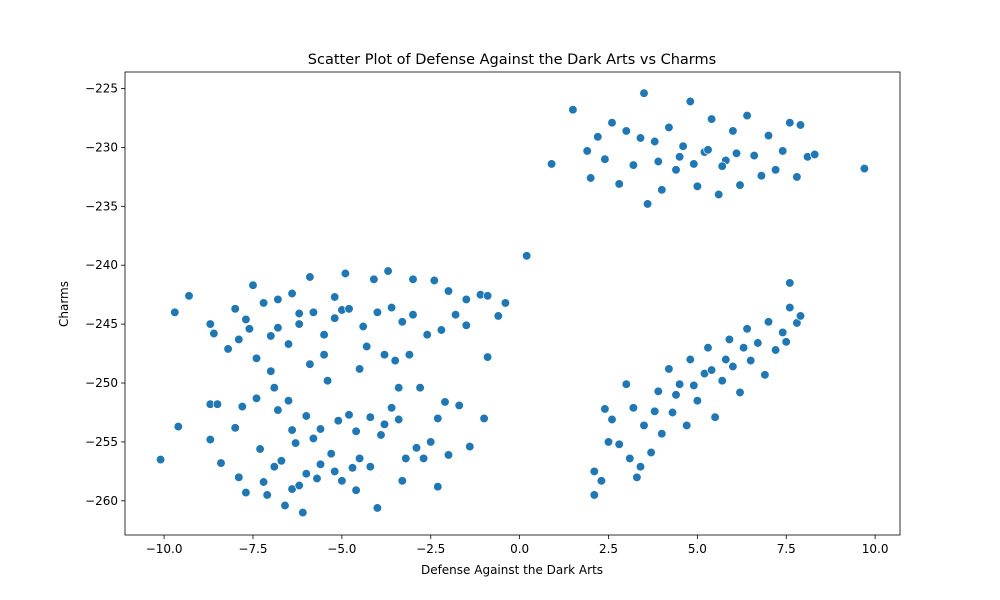 The width and height of the screenshot is (1000, 600). What do you see at coordinates (101, 147) in the screenshot?
I see `y-tick-label: −230` at bounding box center [101, 147].